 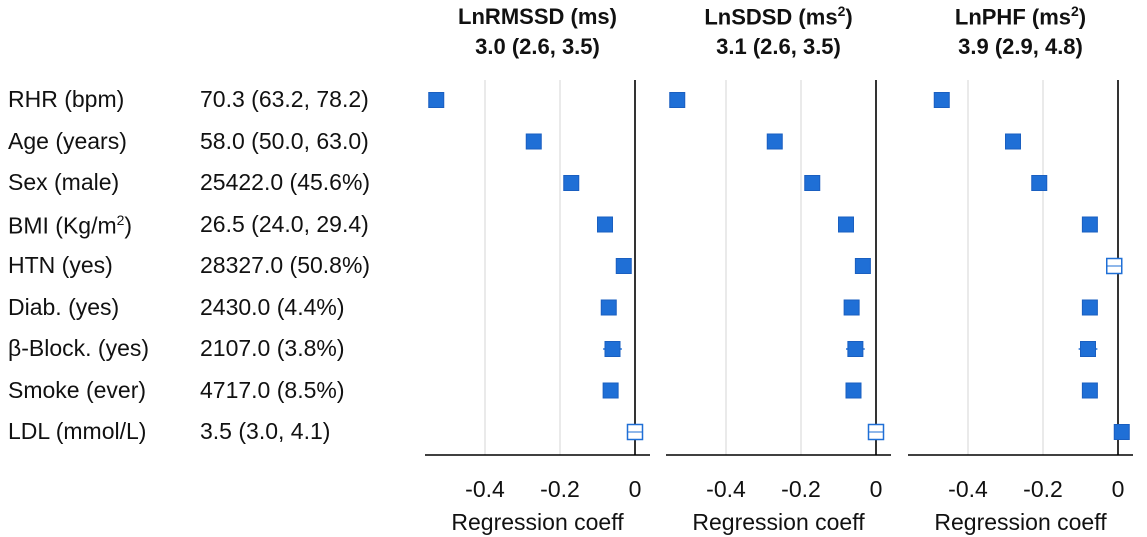 What do you see at coordinates (537, 46) in the screenshot?
I see `panel-subtitle: 3.0 (2.6, 3.5)` at bounding box center [537, 46].